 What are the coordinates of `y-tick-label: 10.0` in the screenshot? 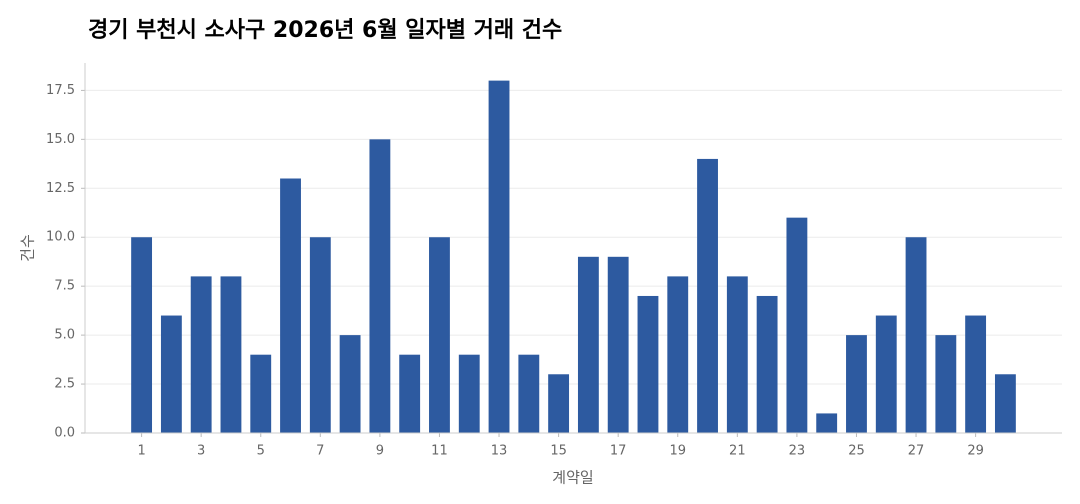 It's located at (60, 237).